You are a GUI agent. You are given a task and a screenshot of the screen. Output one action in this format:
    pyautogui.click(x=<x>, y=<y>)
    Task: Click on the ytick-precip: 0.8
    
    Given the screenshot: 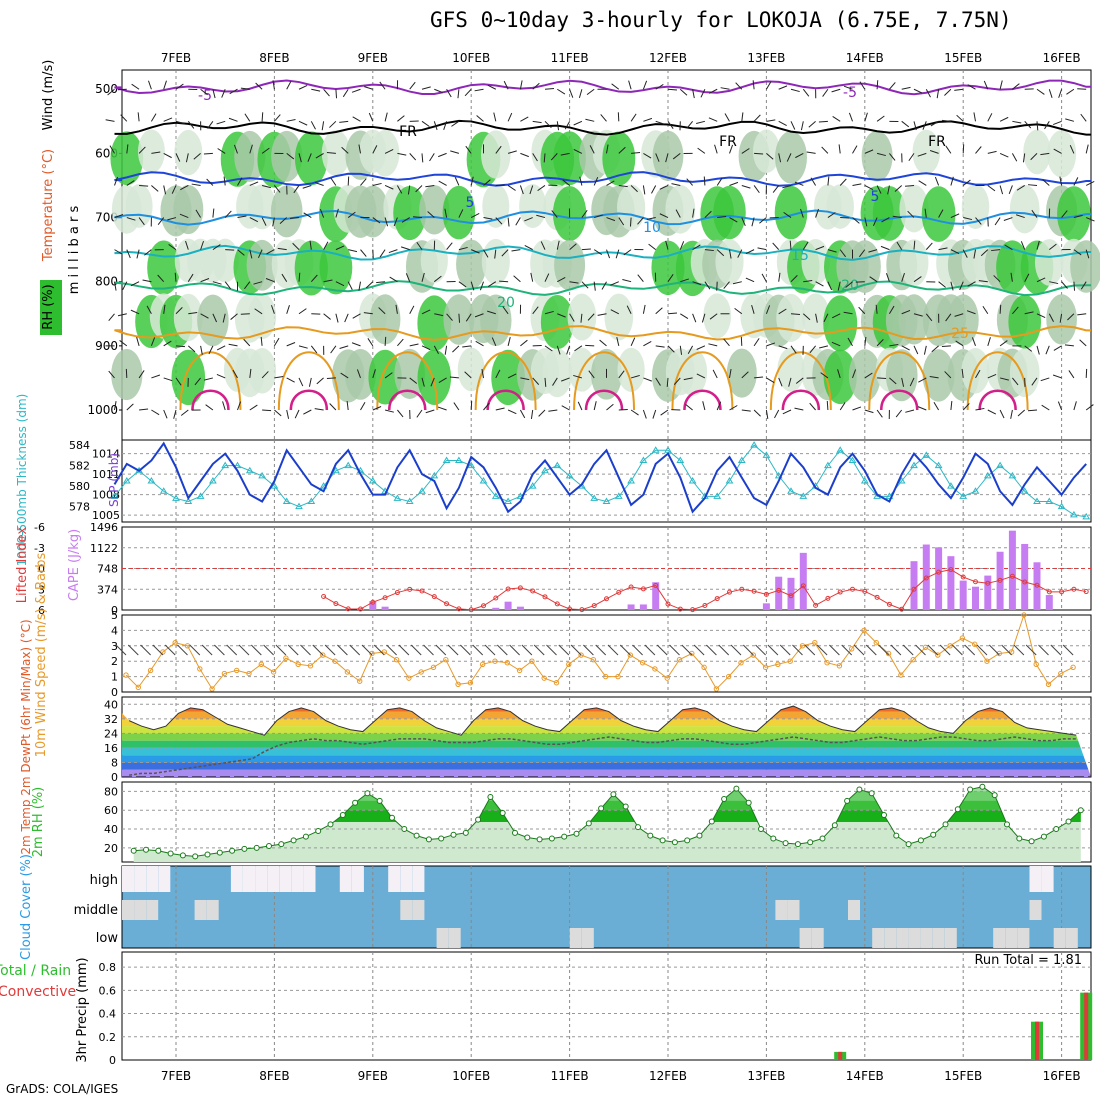 What is the action you would take?
    pyautogui.click(x=108, y=967)
    